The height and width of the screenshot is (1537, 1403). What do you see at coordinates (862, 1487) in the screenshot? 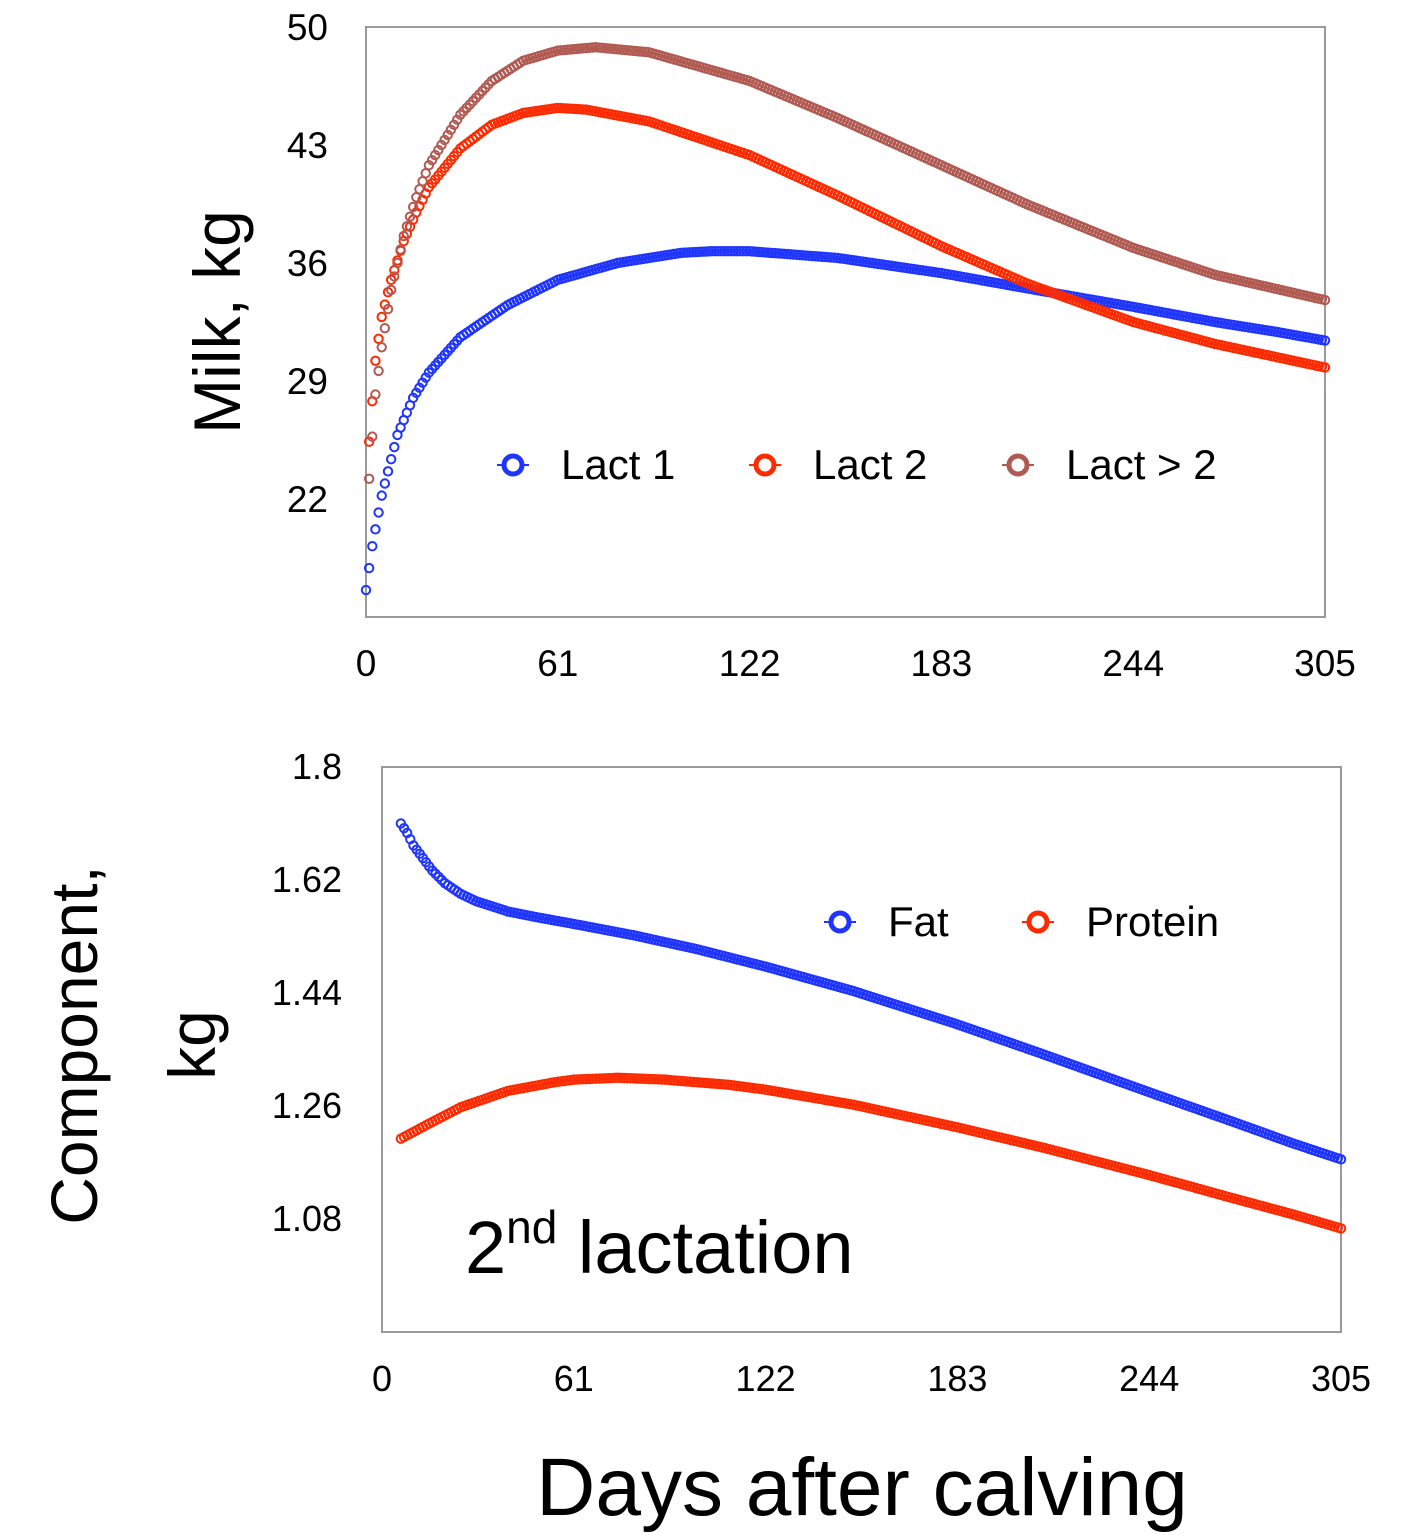
I see `x-axis-title: Days after calving` at bounding box center [862, 1487].